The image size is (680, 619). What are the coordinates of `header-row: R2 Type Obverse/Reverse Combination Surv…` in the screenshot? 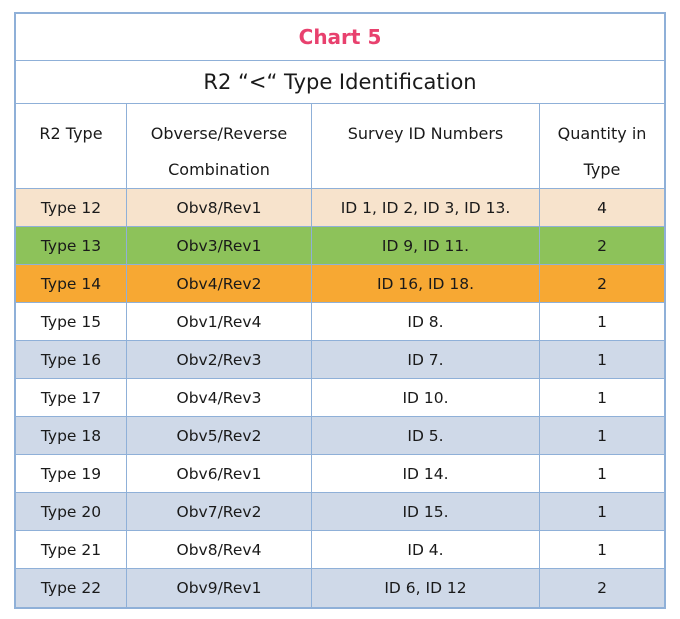 It's located at (340, 146).